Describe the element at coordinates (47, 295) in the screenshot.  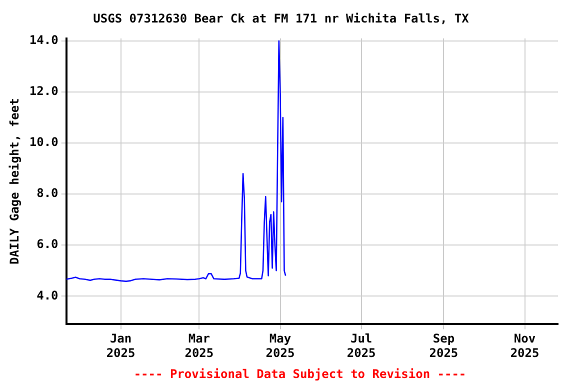
I see `y-tick-label: 4.0` at that location.